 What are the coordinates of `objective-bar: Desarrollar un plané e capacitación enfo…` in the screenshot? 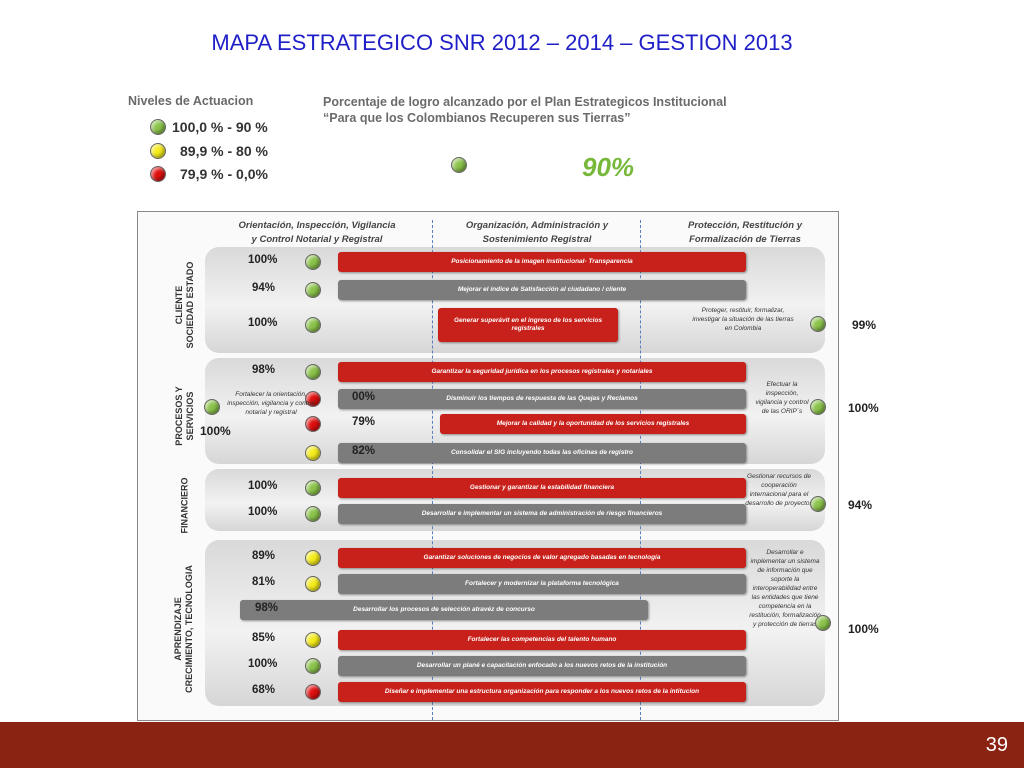 It's located at (542, 666).